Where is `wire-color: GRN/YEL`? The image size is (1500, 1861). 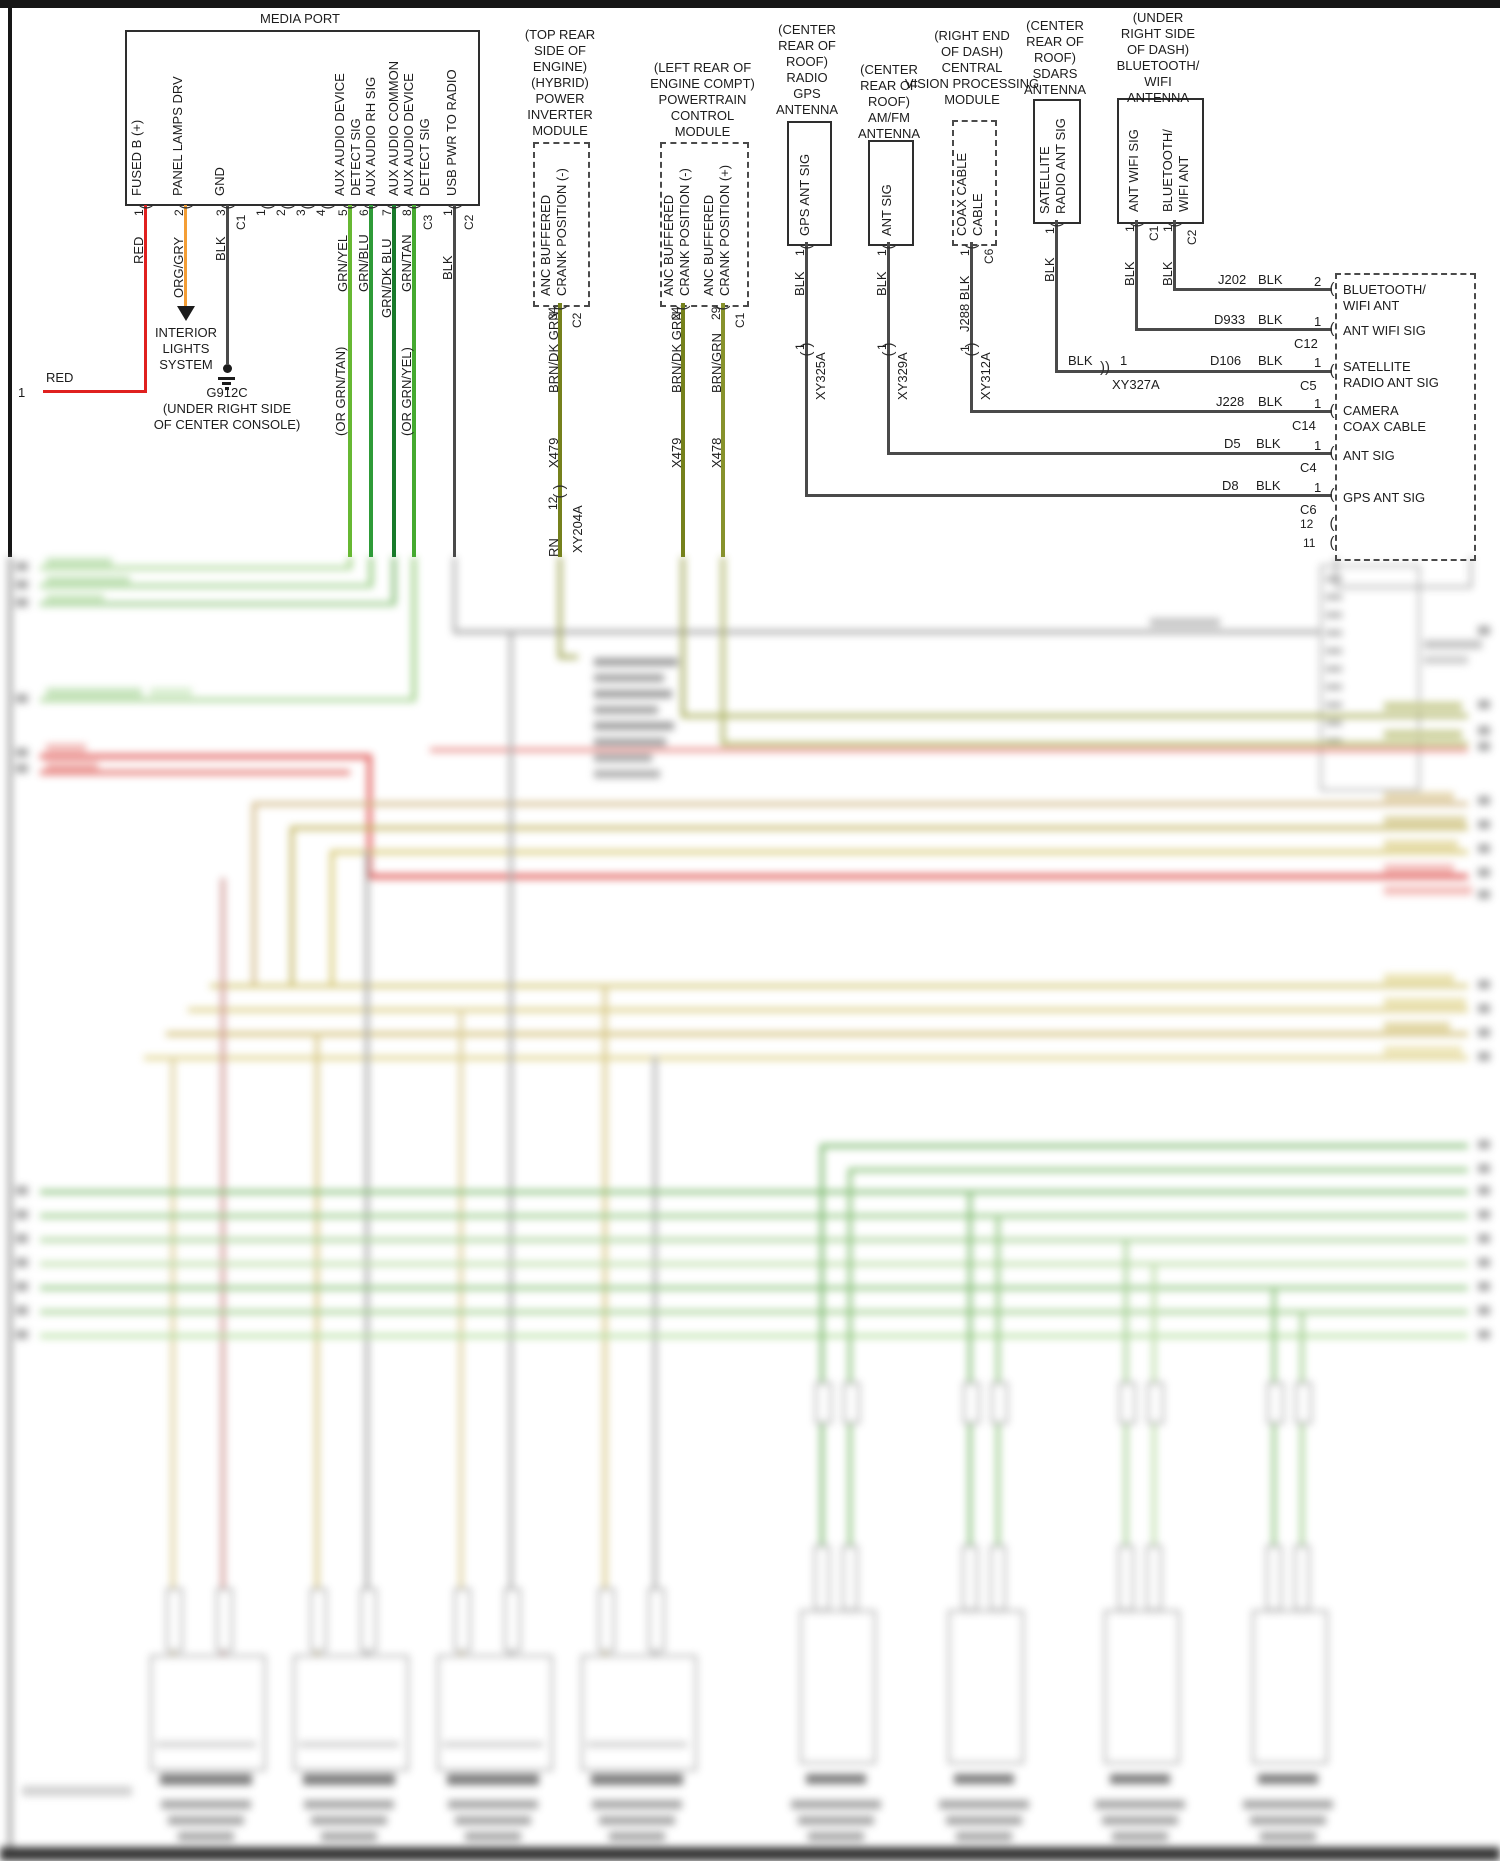
wire-color: GRN/YEL is located at coordinates (342, 263).